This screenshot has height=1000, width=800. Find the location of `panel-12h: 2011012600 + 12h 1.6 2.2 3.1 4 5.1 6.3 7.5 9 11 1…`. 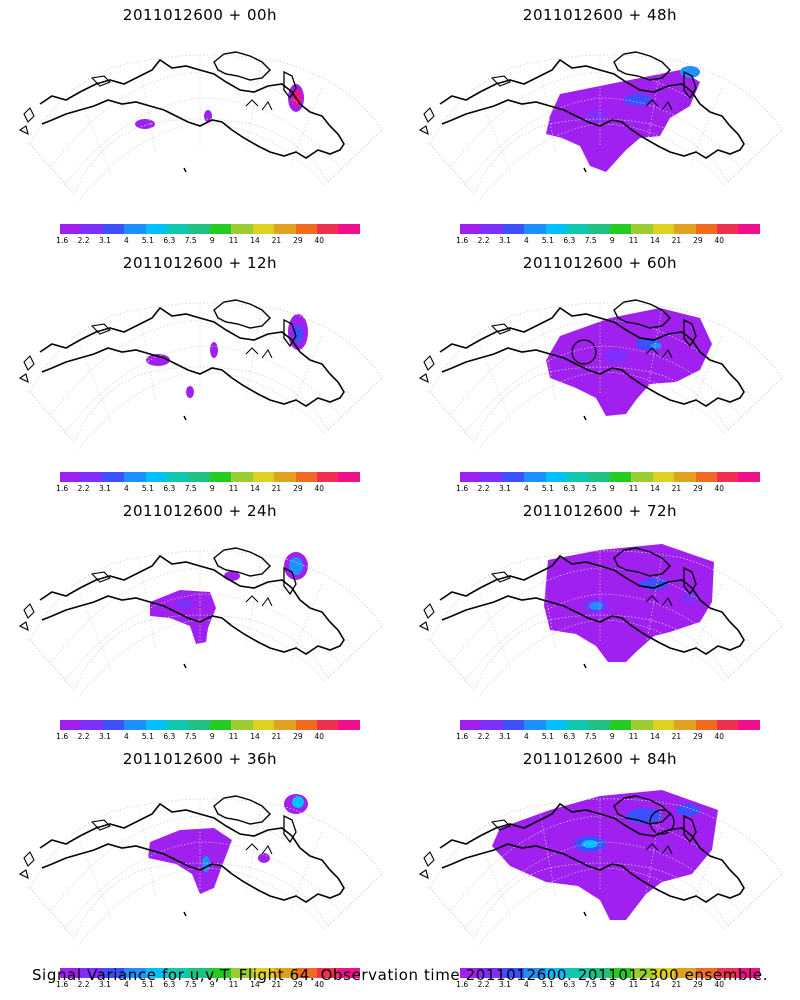

panel-12h: 2011012600 + 12h 1.6 2.2 3.1 4 5.1 6.3 7.5 9 11 1… is located at coordinates (200, 372).